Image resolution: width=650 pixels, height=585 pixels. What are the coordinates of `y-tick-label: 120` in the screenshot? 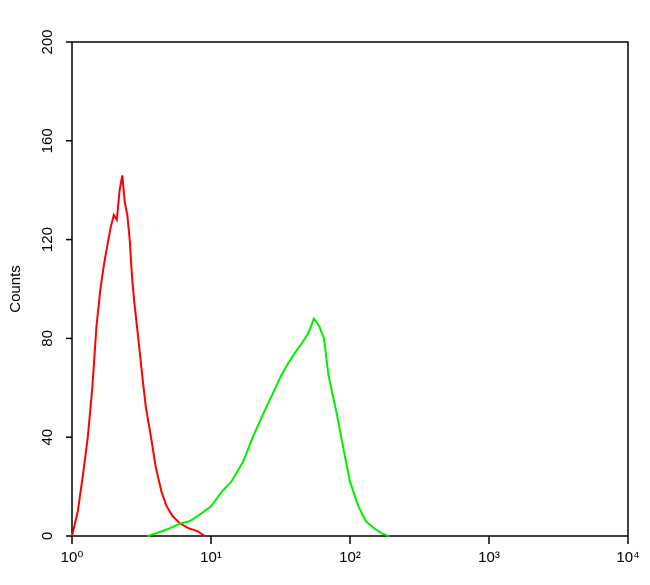 It's located at (47, 239).